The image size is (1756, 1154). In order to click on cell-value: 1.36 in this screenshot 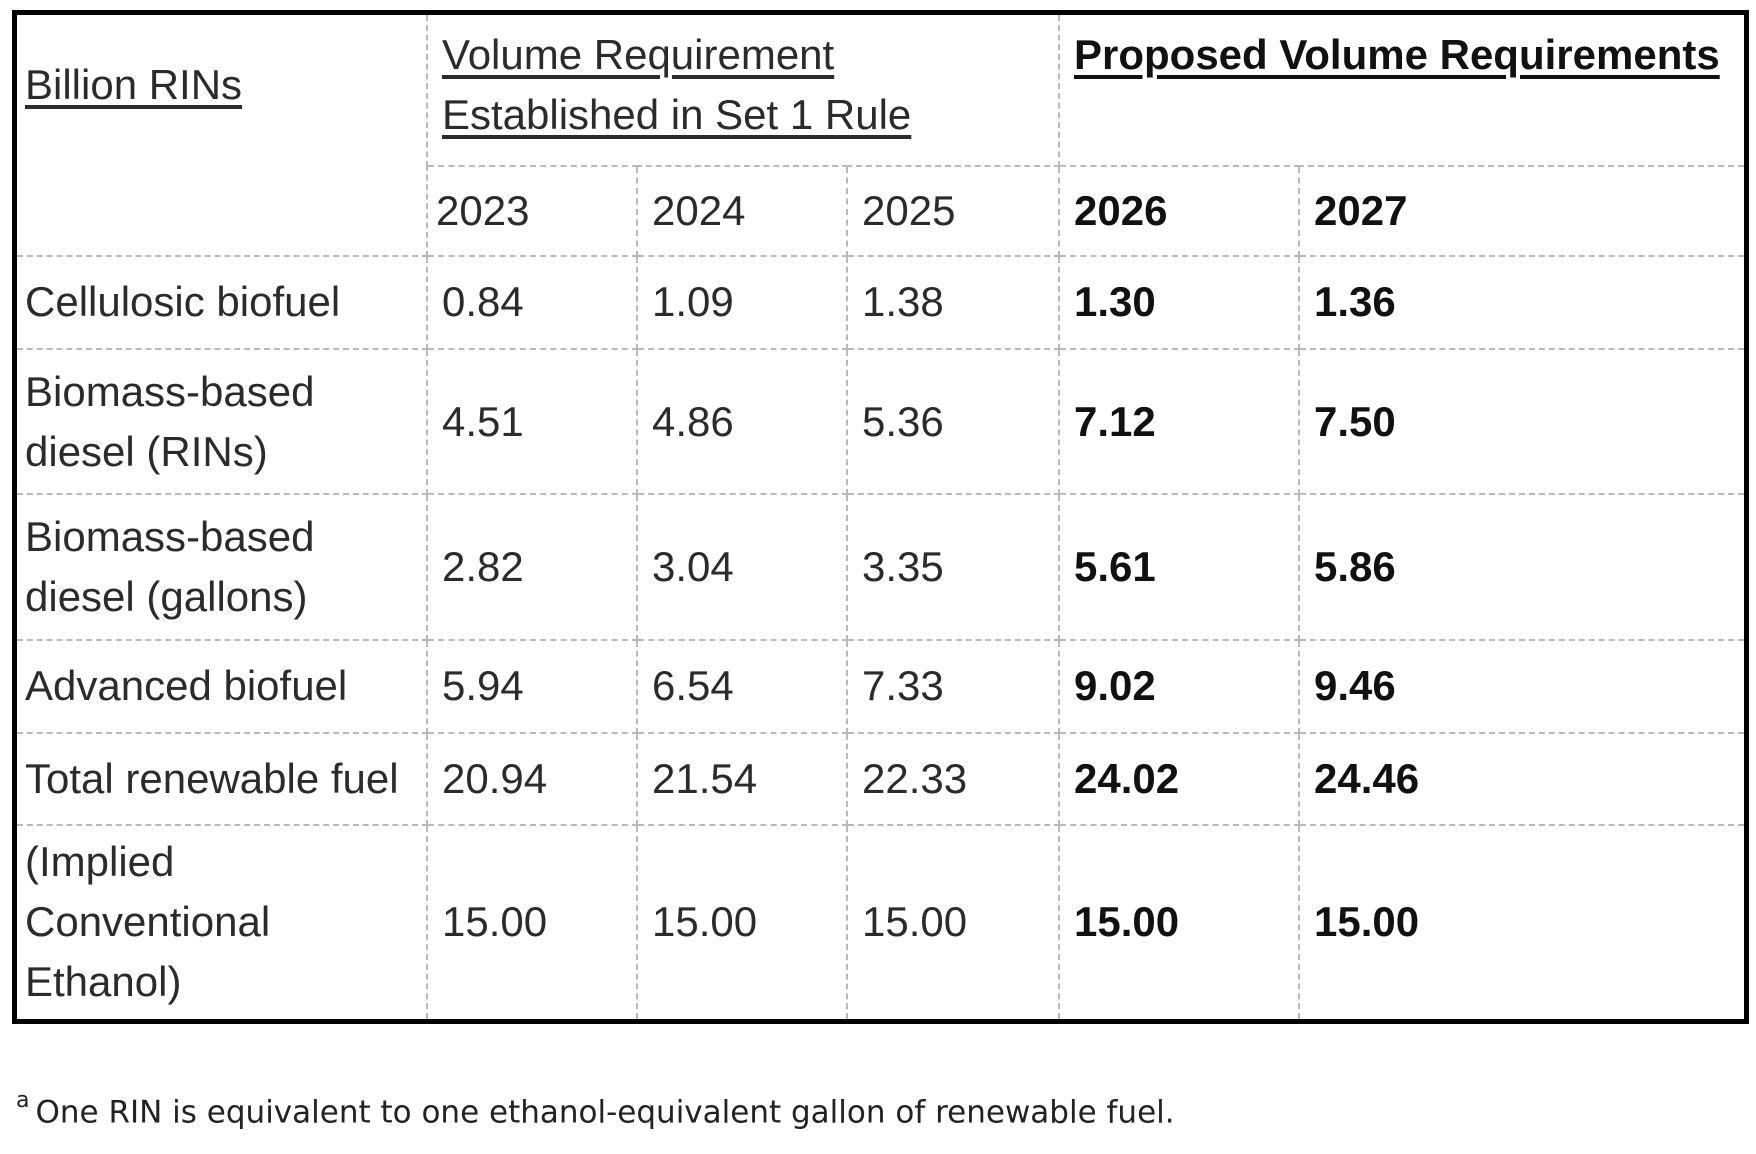, I will do `click(1521, 302)`.